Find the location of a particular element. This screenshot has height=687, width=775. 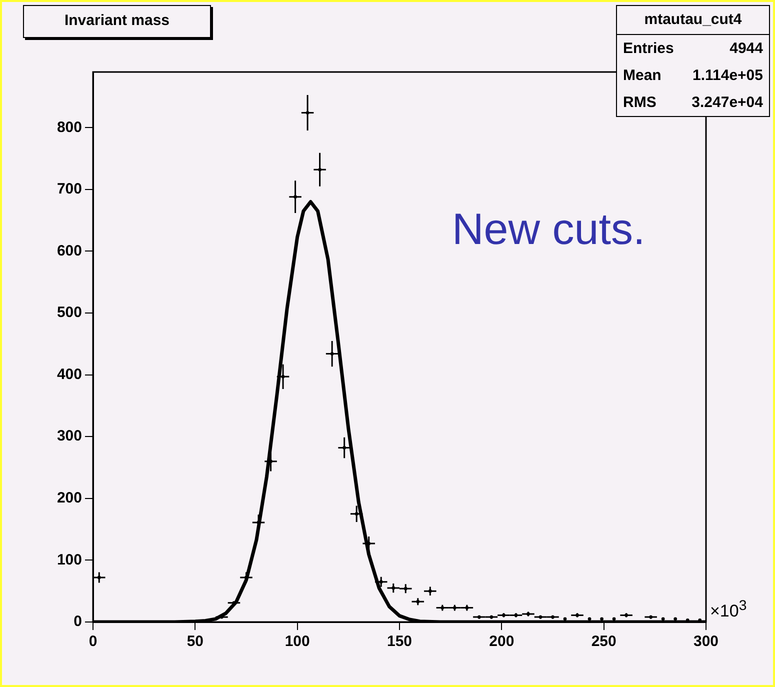

text: RMS 3.247e+04 is located at coordinates (693, 102).